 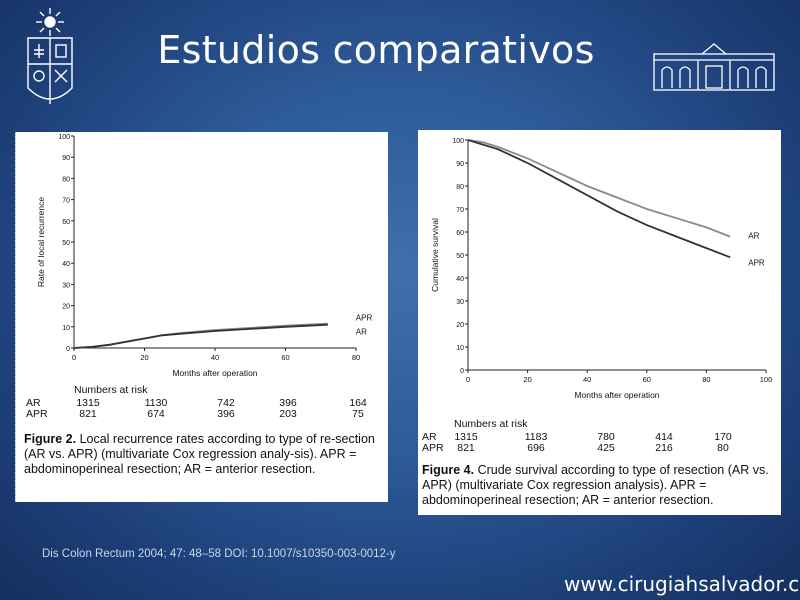 What do you see at coordinates (50, 439) in the screenshot?
I see `caption-label: Figure 2.` at bounding box center [50, 439].